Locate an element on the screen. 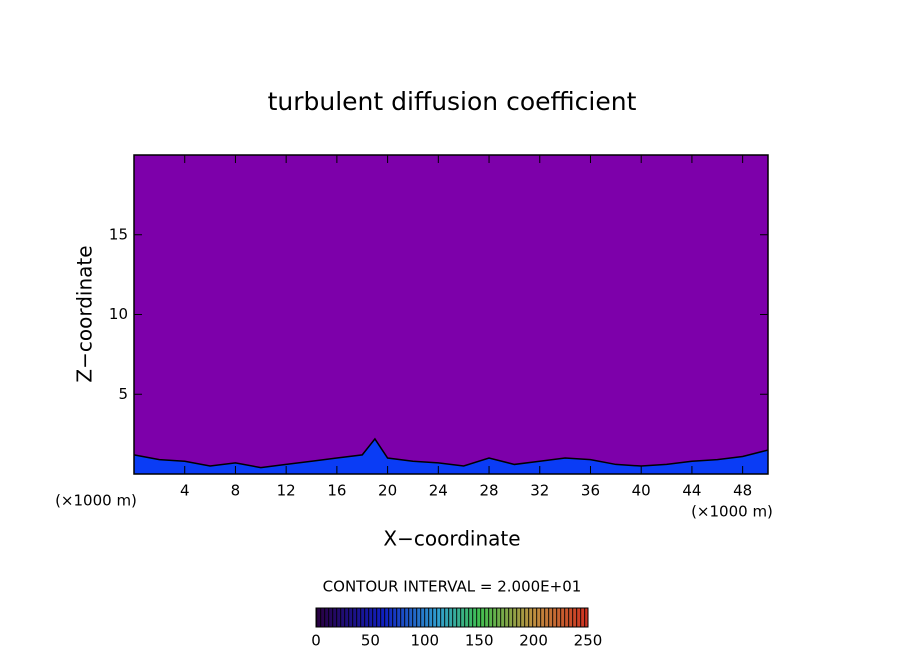  x-tick-label: 40 is located at coordinates (641, 491).